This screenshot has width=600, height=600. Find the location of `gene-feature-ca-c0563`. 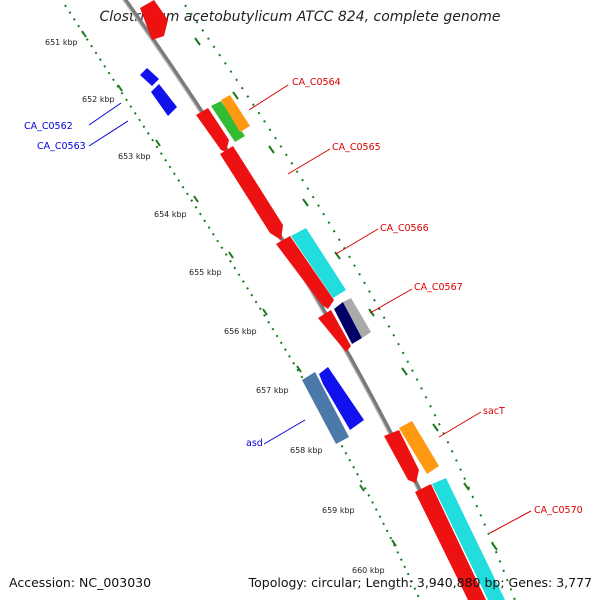

gene-feature-ca-c0563 is located at coordinates (164, 100).